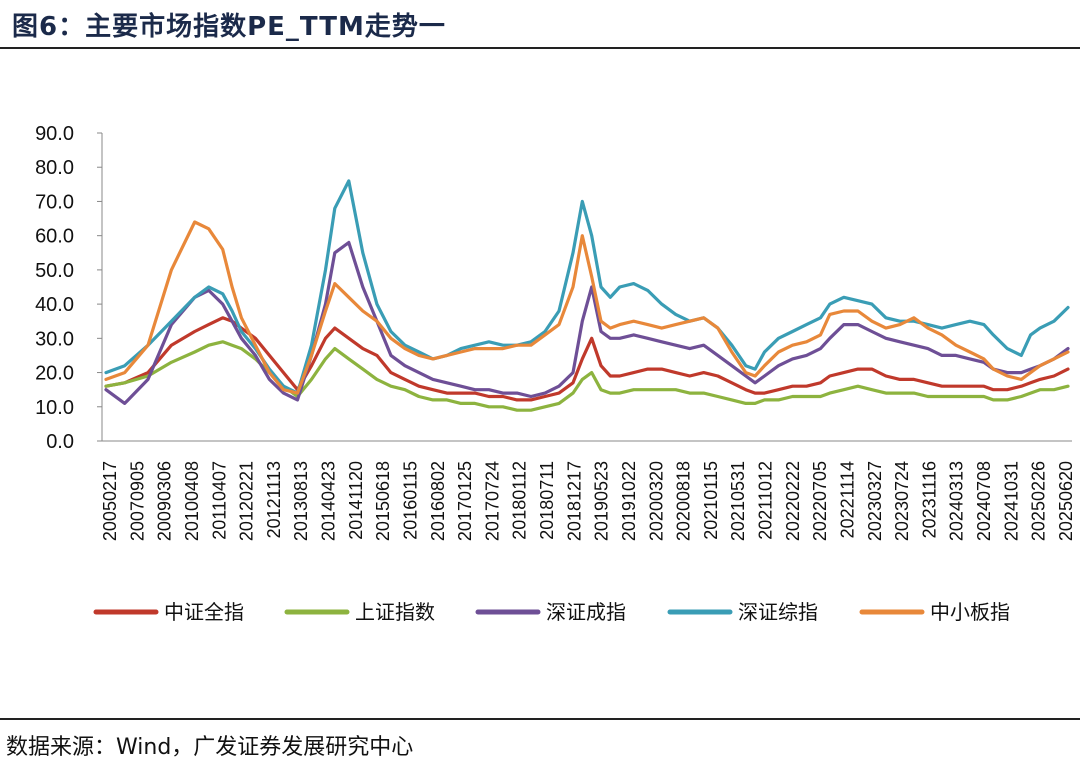  I want to click on y-tick-label: 70.0, so click(54, 202).